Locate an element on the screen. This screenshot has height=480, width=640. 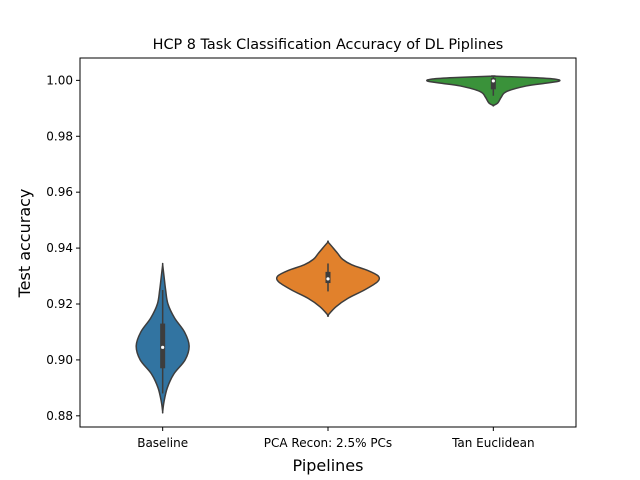
x-axis-ticks: Baseline PCA Recon: 2.5% PCs Tan Euclidean is located at coordinates (336, 438).